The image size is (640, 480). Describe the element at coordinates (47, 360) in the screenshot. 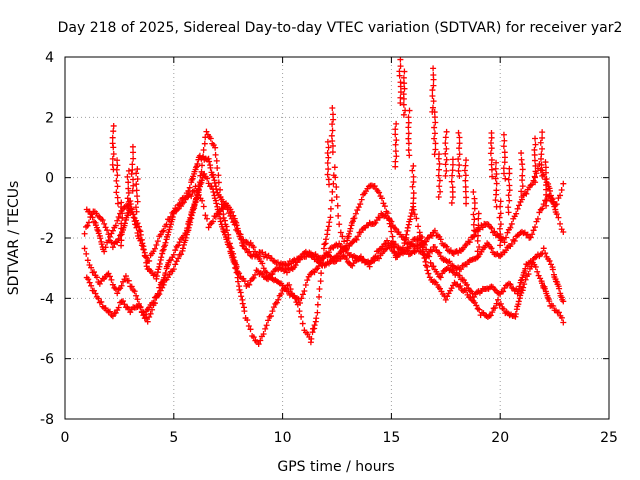

I see `y-tick-label: -6` at that location.